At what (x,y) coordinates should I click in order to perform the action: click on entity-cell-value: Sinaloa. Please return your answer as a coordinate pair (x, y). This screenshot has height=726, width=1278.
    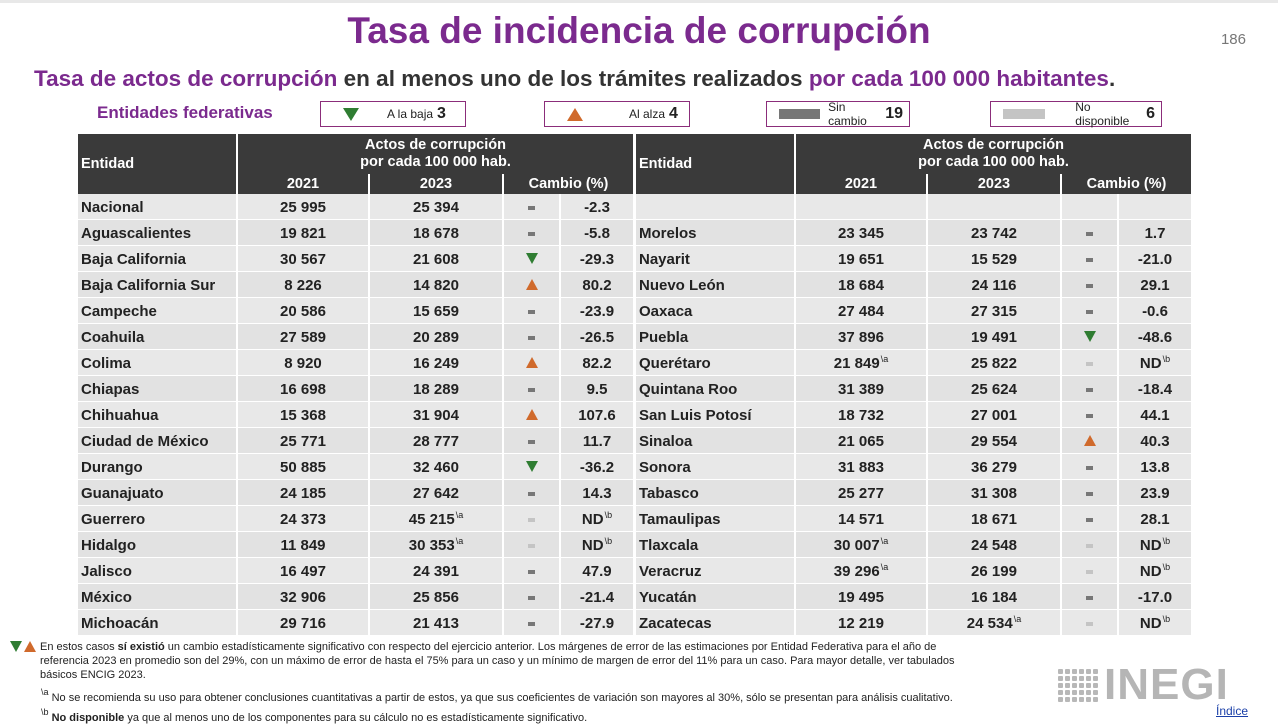
    Looking at the image, I should click on (666, 441).